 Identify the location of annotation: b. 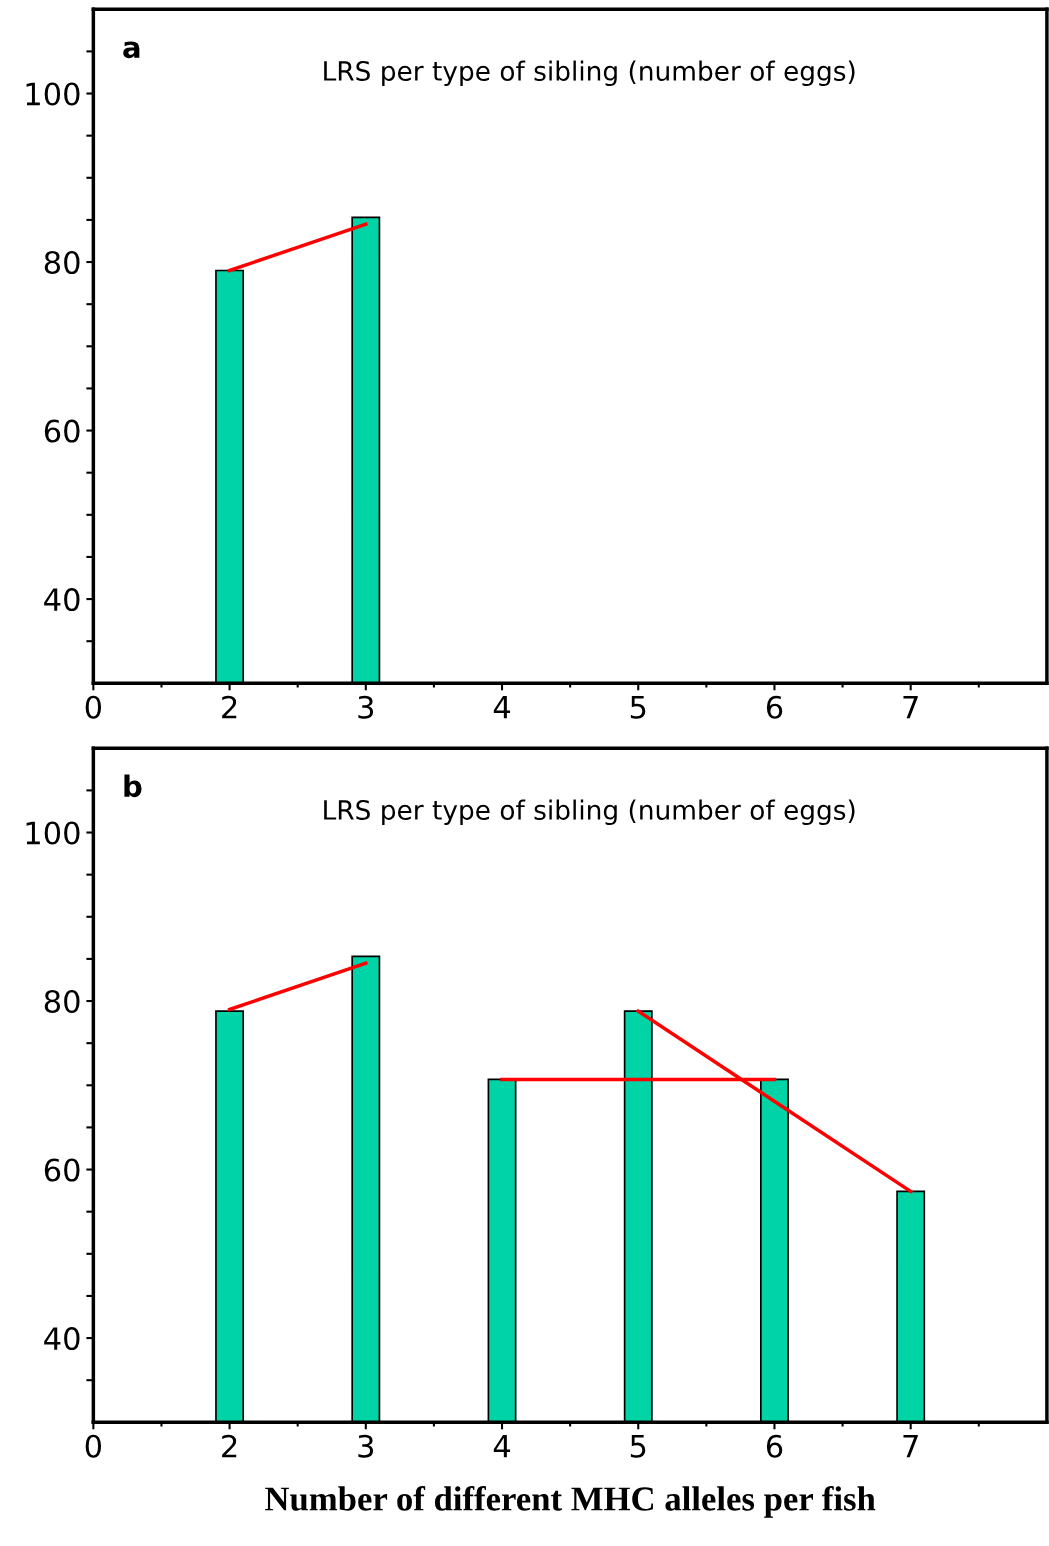
(133, 786).